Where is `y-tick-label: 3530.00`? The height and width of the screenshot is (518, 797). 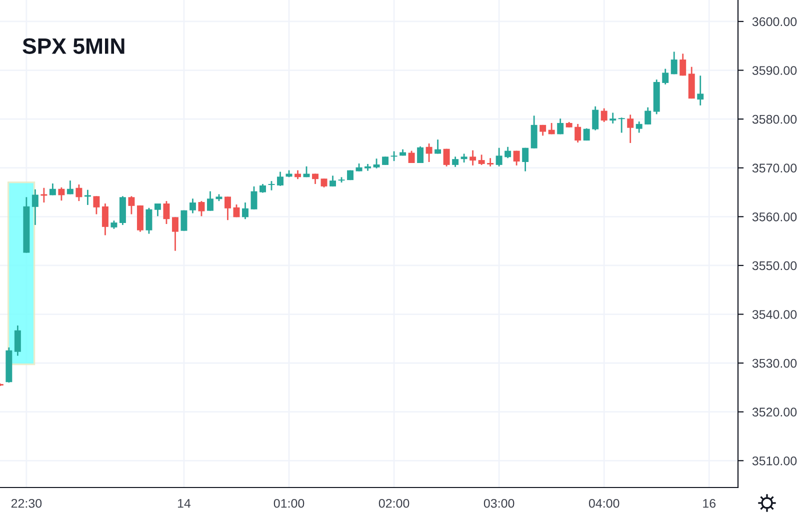
y-tick-label: 3530.00 is located at coordinates (774, 363).